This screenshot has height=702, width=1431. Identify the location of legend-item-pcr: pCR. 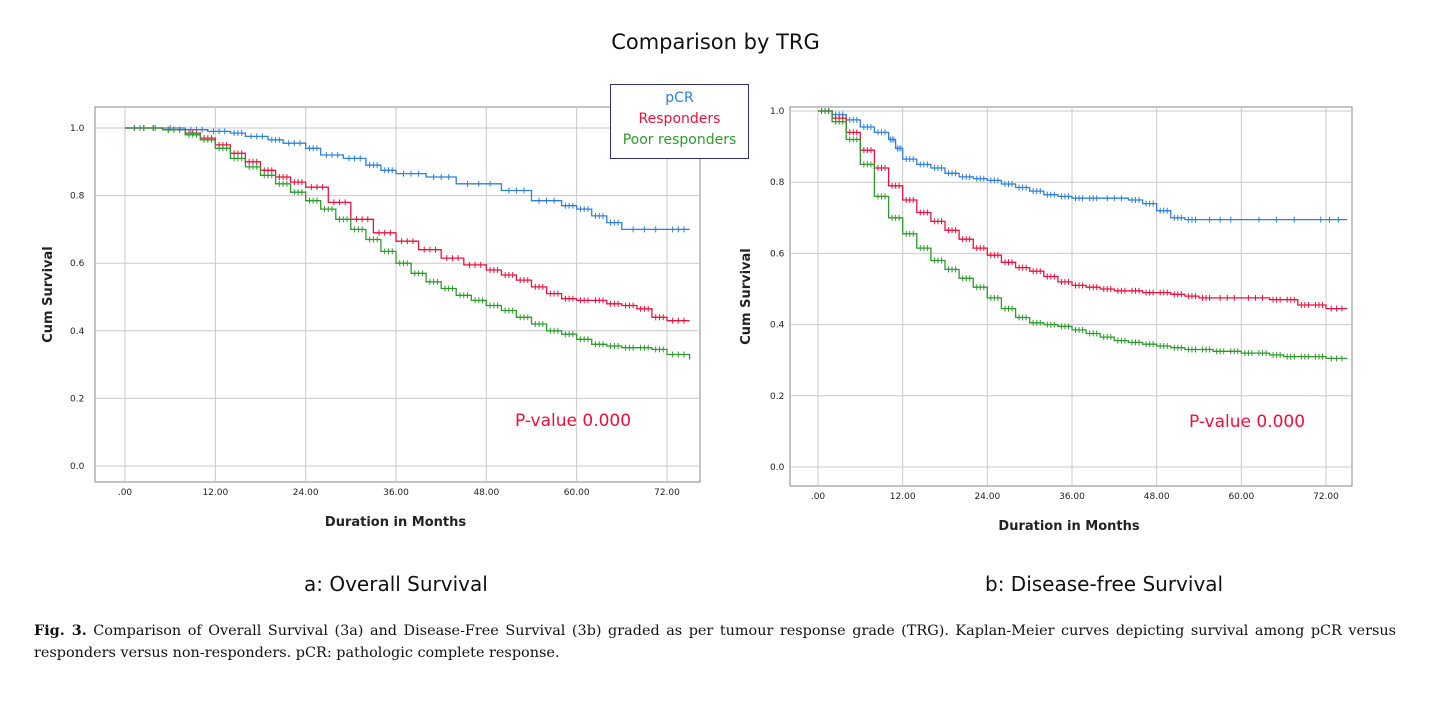
(679, 98).